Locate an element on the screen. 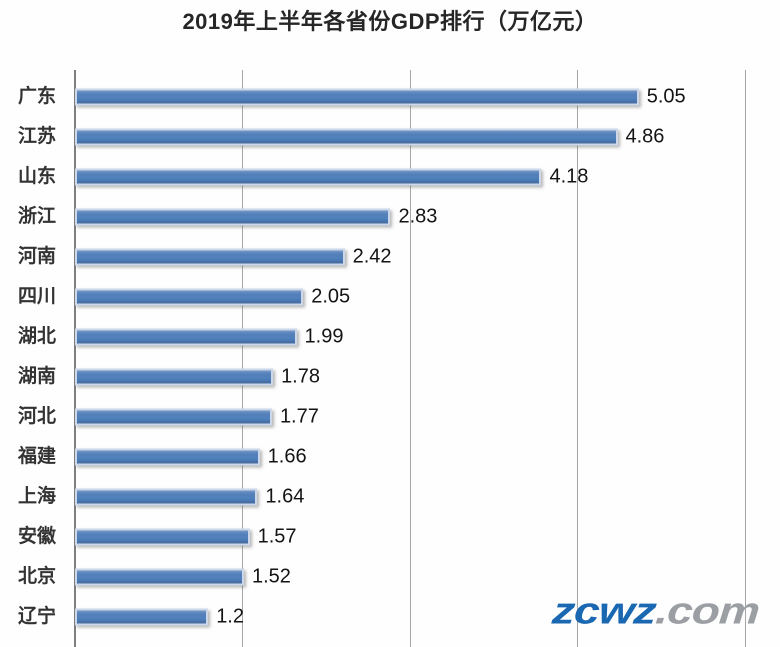  bar-row: 广东 5.05 is located at coordinates (381, 97).